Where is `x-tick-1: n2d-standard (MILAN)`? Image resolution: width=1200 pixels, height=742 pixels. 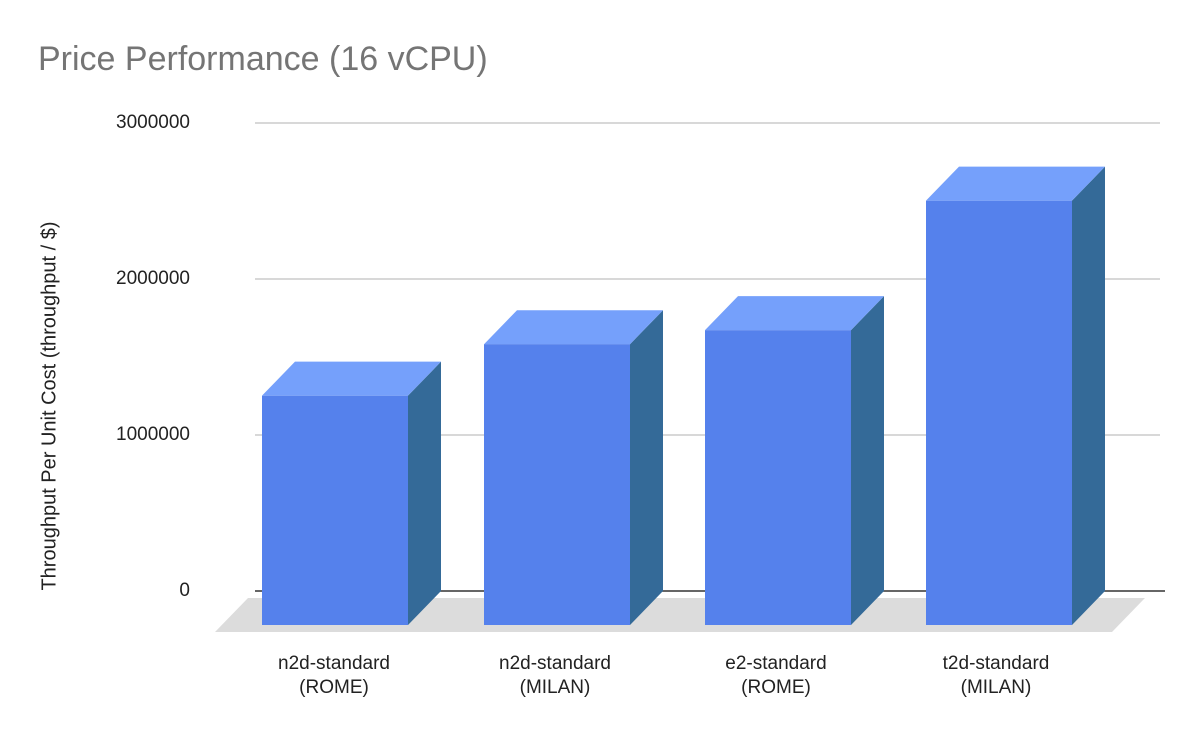 x-tick-1: n2d-standard (MILAN) is located at coordinates (555, 675).